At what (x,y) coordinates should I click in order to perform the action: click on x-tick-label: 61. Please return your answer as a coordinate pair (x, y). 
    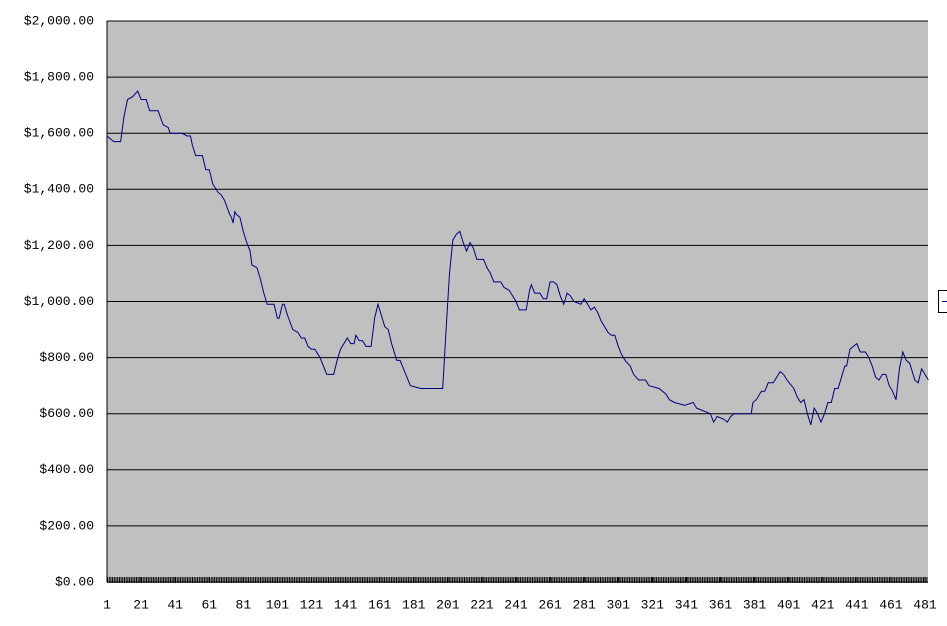
    Looking at the image, I should click on (209, 604).